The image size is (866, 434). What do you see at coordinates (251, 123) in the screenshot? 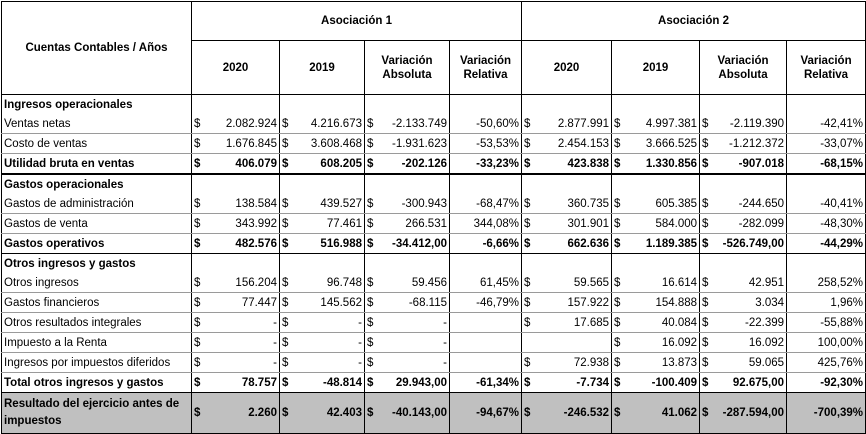
I see `cell-value: 2.082.924` at bounding box center [251, 123].